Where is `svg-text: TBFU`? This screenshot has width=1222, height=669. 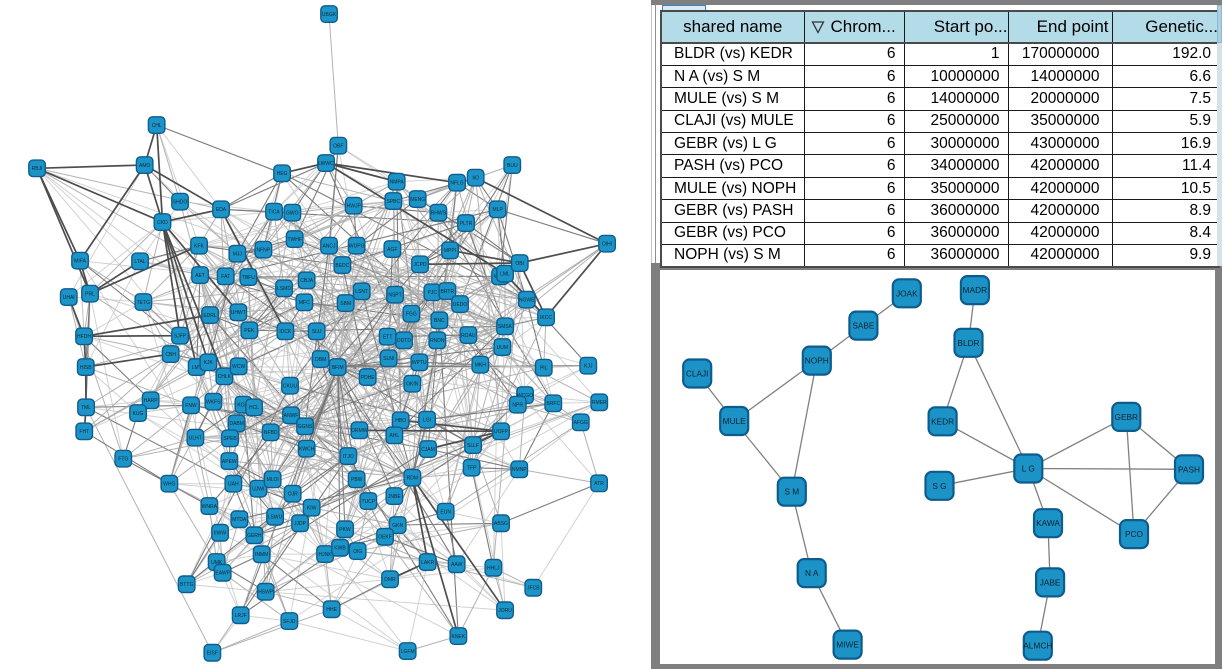 svg-text: TBFU is located at coordinates (248, 278).